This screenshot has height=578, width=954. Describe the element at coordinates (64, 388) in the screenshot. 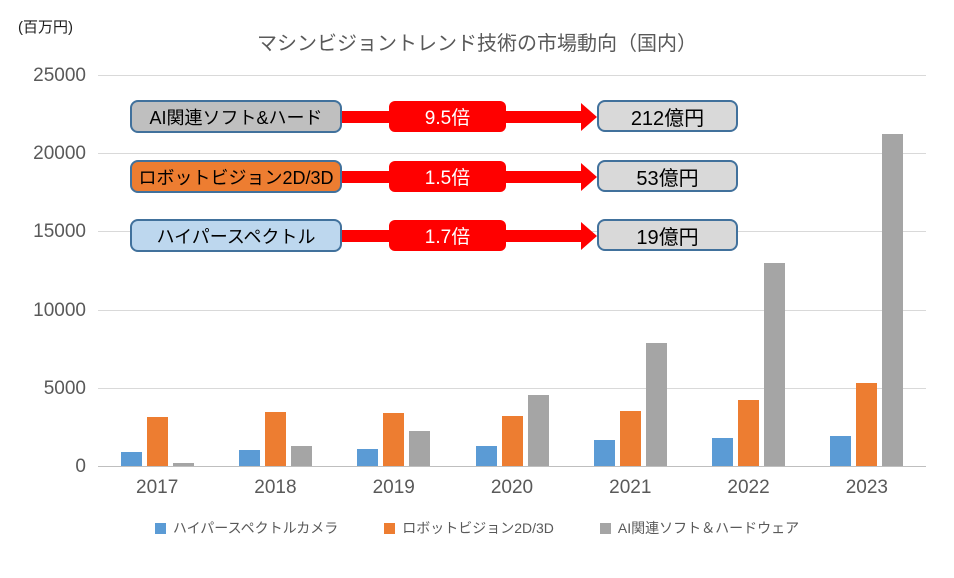

I see `y-tick-label: 5000` at that location.